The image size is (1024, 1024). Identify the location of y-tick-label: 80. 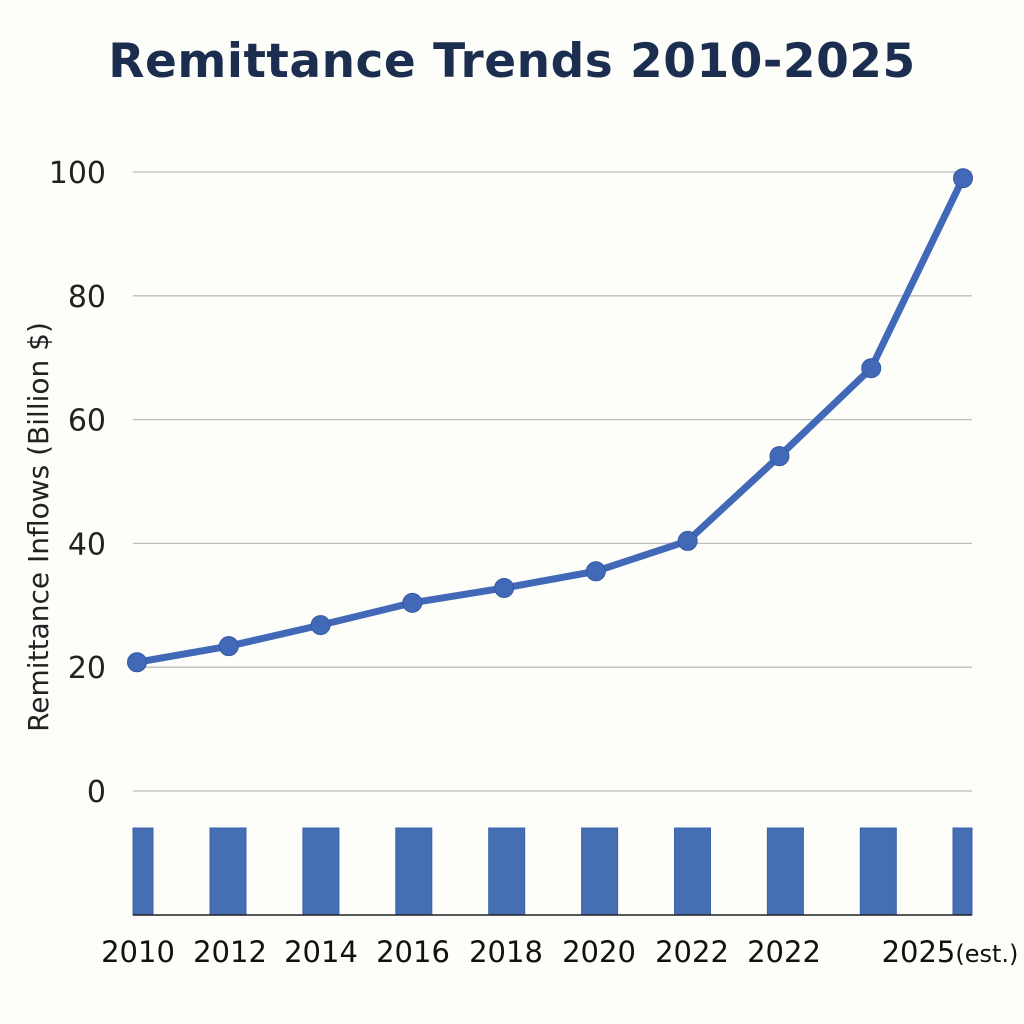
(87, 297).